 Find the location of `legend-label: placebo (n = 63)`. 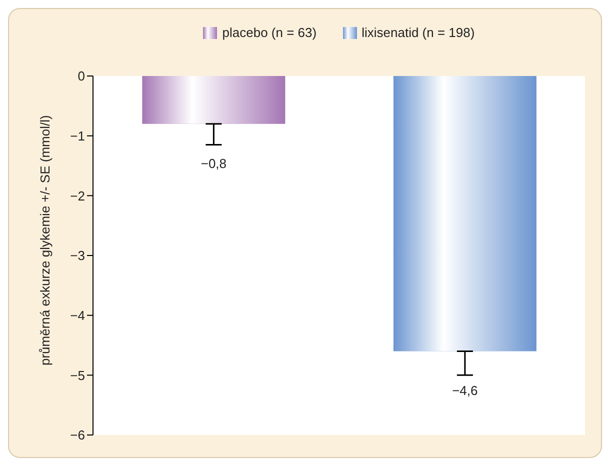

legend-label: placebo (n = 63) is located at coordinates (269, 32).